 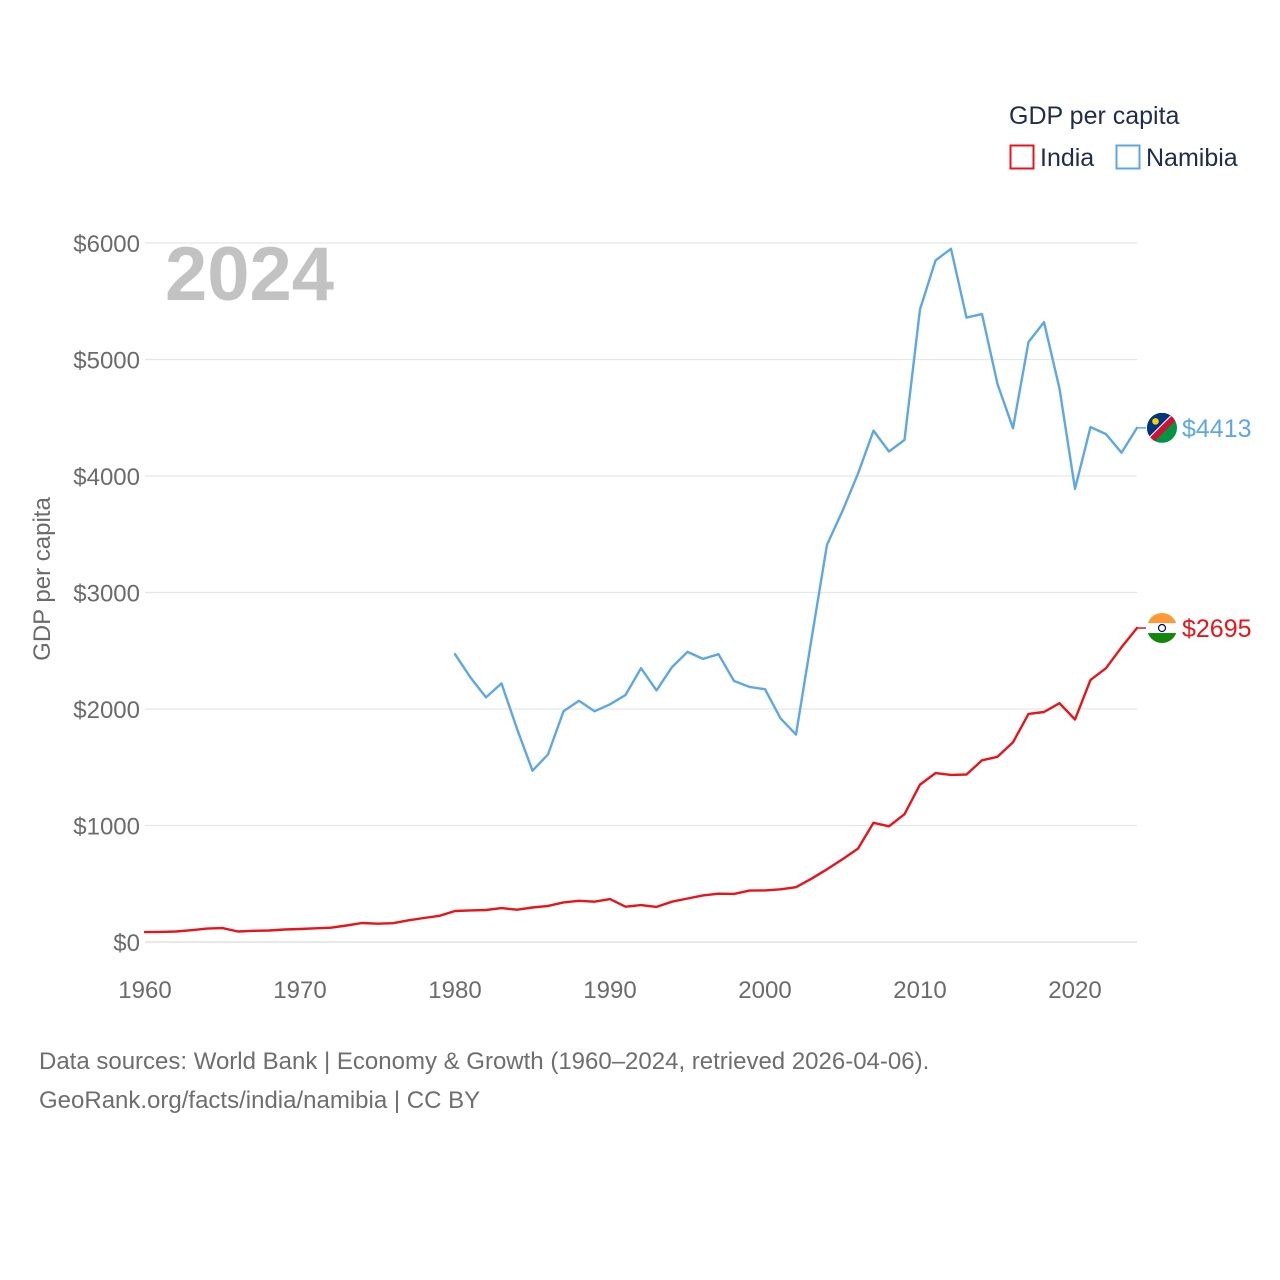 I want to click on namibia-end-value-label: $4413, so click(x=1217, y=429).